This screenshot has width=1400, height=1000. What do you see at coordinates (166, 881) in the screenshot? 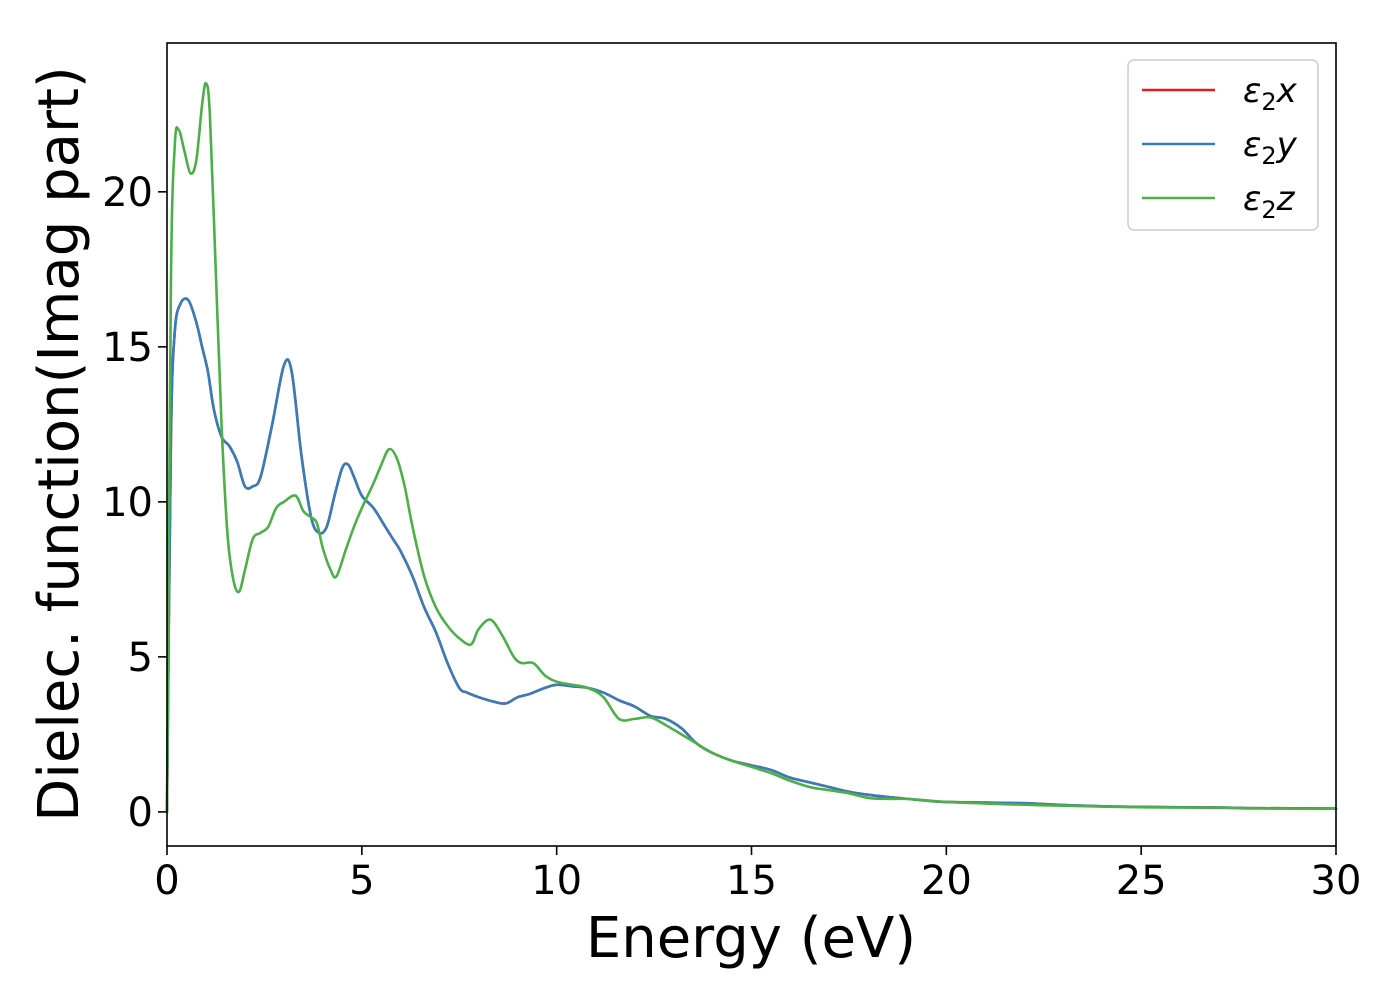
I see `x-tick-label: 0` at bounding box center [166, 881].